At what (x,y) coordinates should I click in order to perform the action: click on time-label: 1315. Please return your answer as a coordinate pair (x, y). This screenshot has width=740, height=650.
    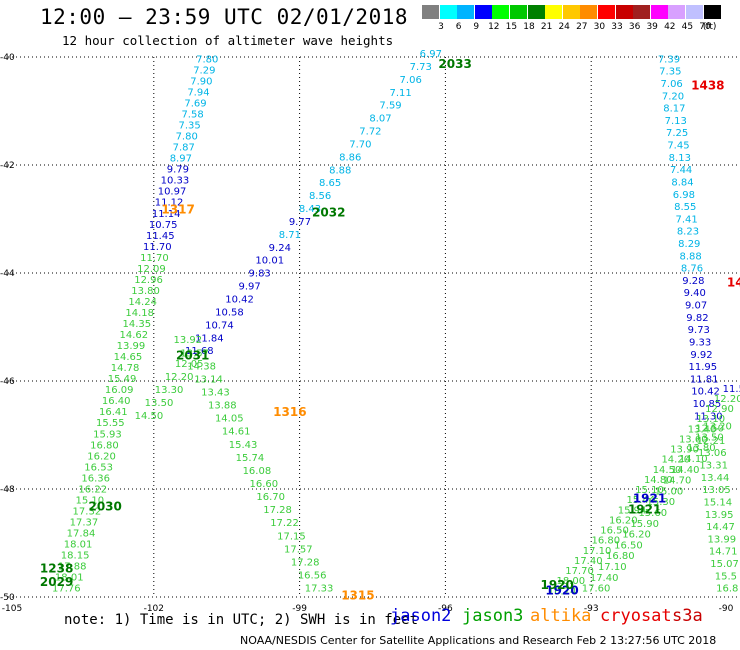
    Looking at the image, I should click on (357, 596).